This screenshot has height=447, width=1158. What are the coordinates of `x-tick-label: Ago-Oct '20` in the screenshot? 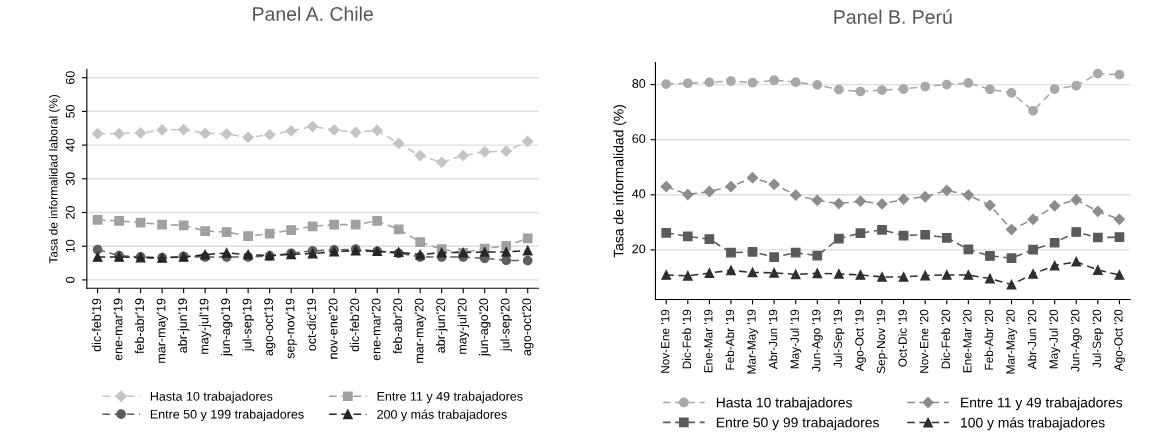 It's located at (1119, 340).